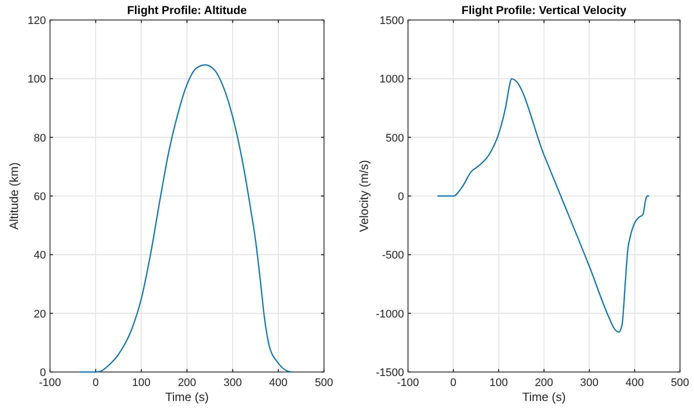 The width and height of the screenshot is (694, 411). What do you see at coordinates (37, 21) in the screenshot?
I see `y-tick-label: 120` at bounding box center [37, 21].